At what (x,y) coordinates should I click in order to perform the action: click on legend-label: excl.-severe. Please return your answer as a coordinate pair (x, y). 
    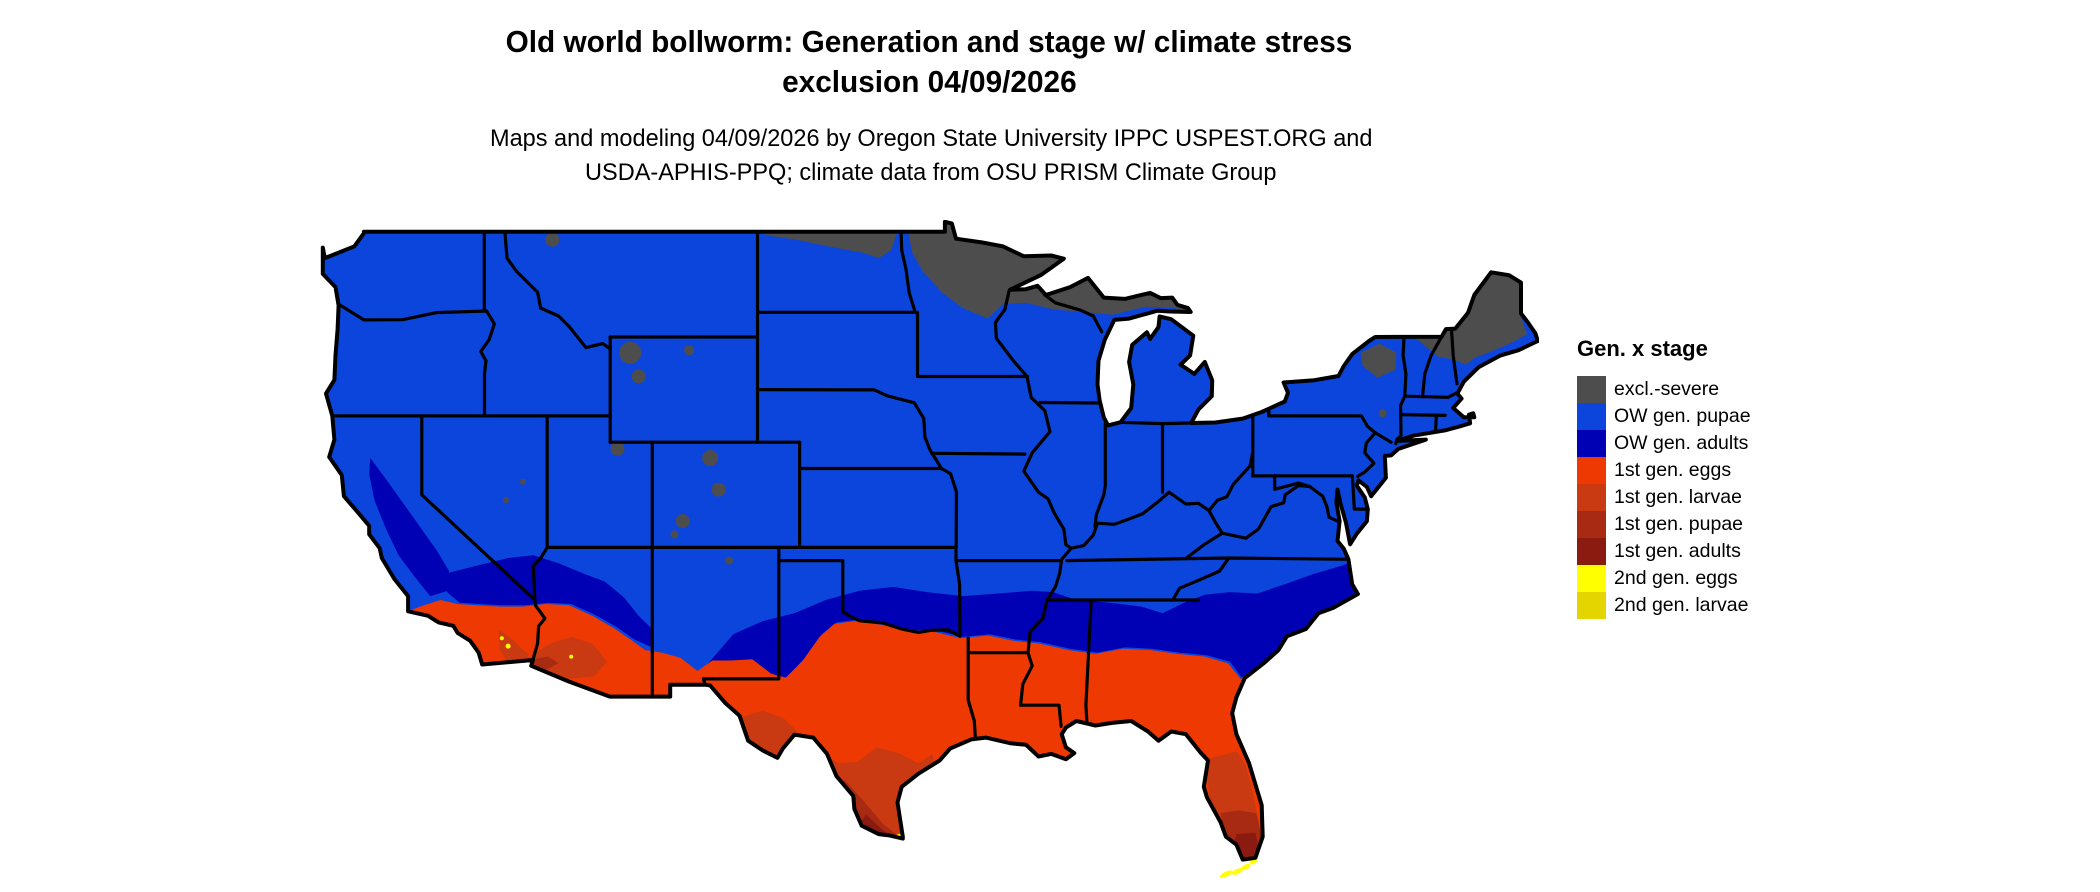
    Looking at the image, I should click on (1667, 389).